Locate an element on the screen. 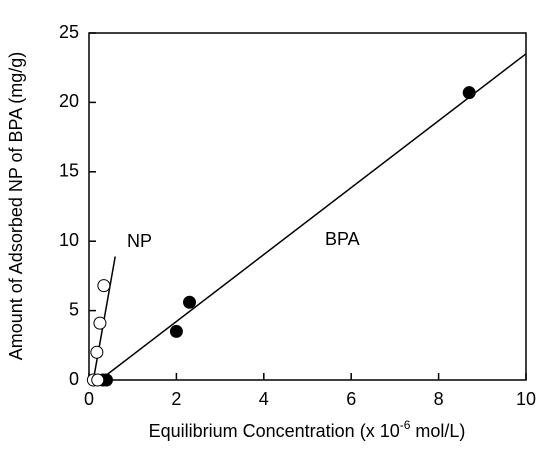  x-label-part: Equilibrium Concentration (x 10 is located at coordinates (274, 431).